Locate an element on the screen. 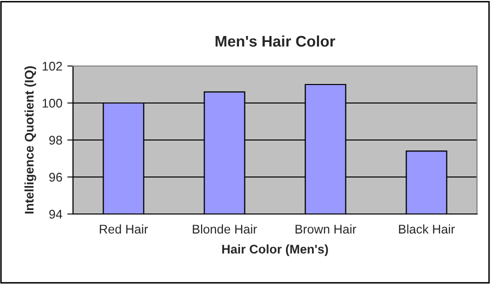  y-axis-title: Intelligence Quotient (IQ) is located at coordinates (30, 140).